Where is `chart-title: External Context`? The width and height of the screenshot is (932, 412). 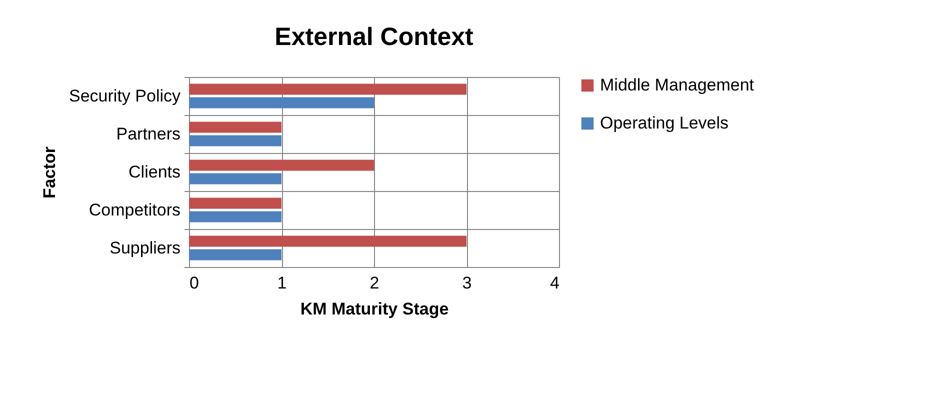
chart-title: External Context is located at coordinates (374, 37).